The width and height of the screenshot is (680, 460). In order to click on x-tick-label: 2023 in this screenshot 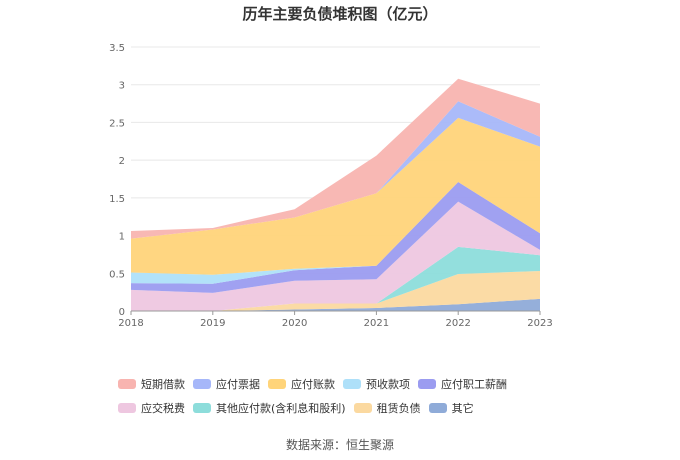, I will do `click(539, 323)`.